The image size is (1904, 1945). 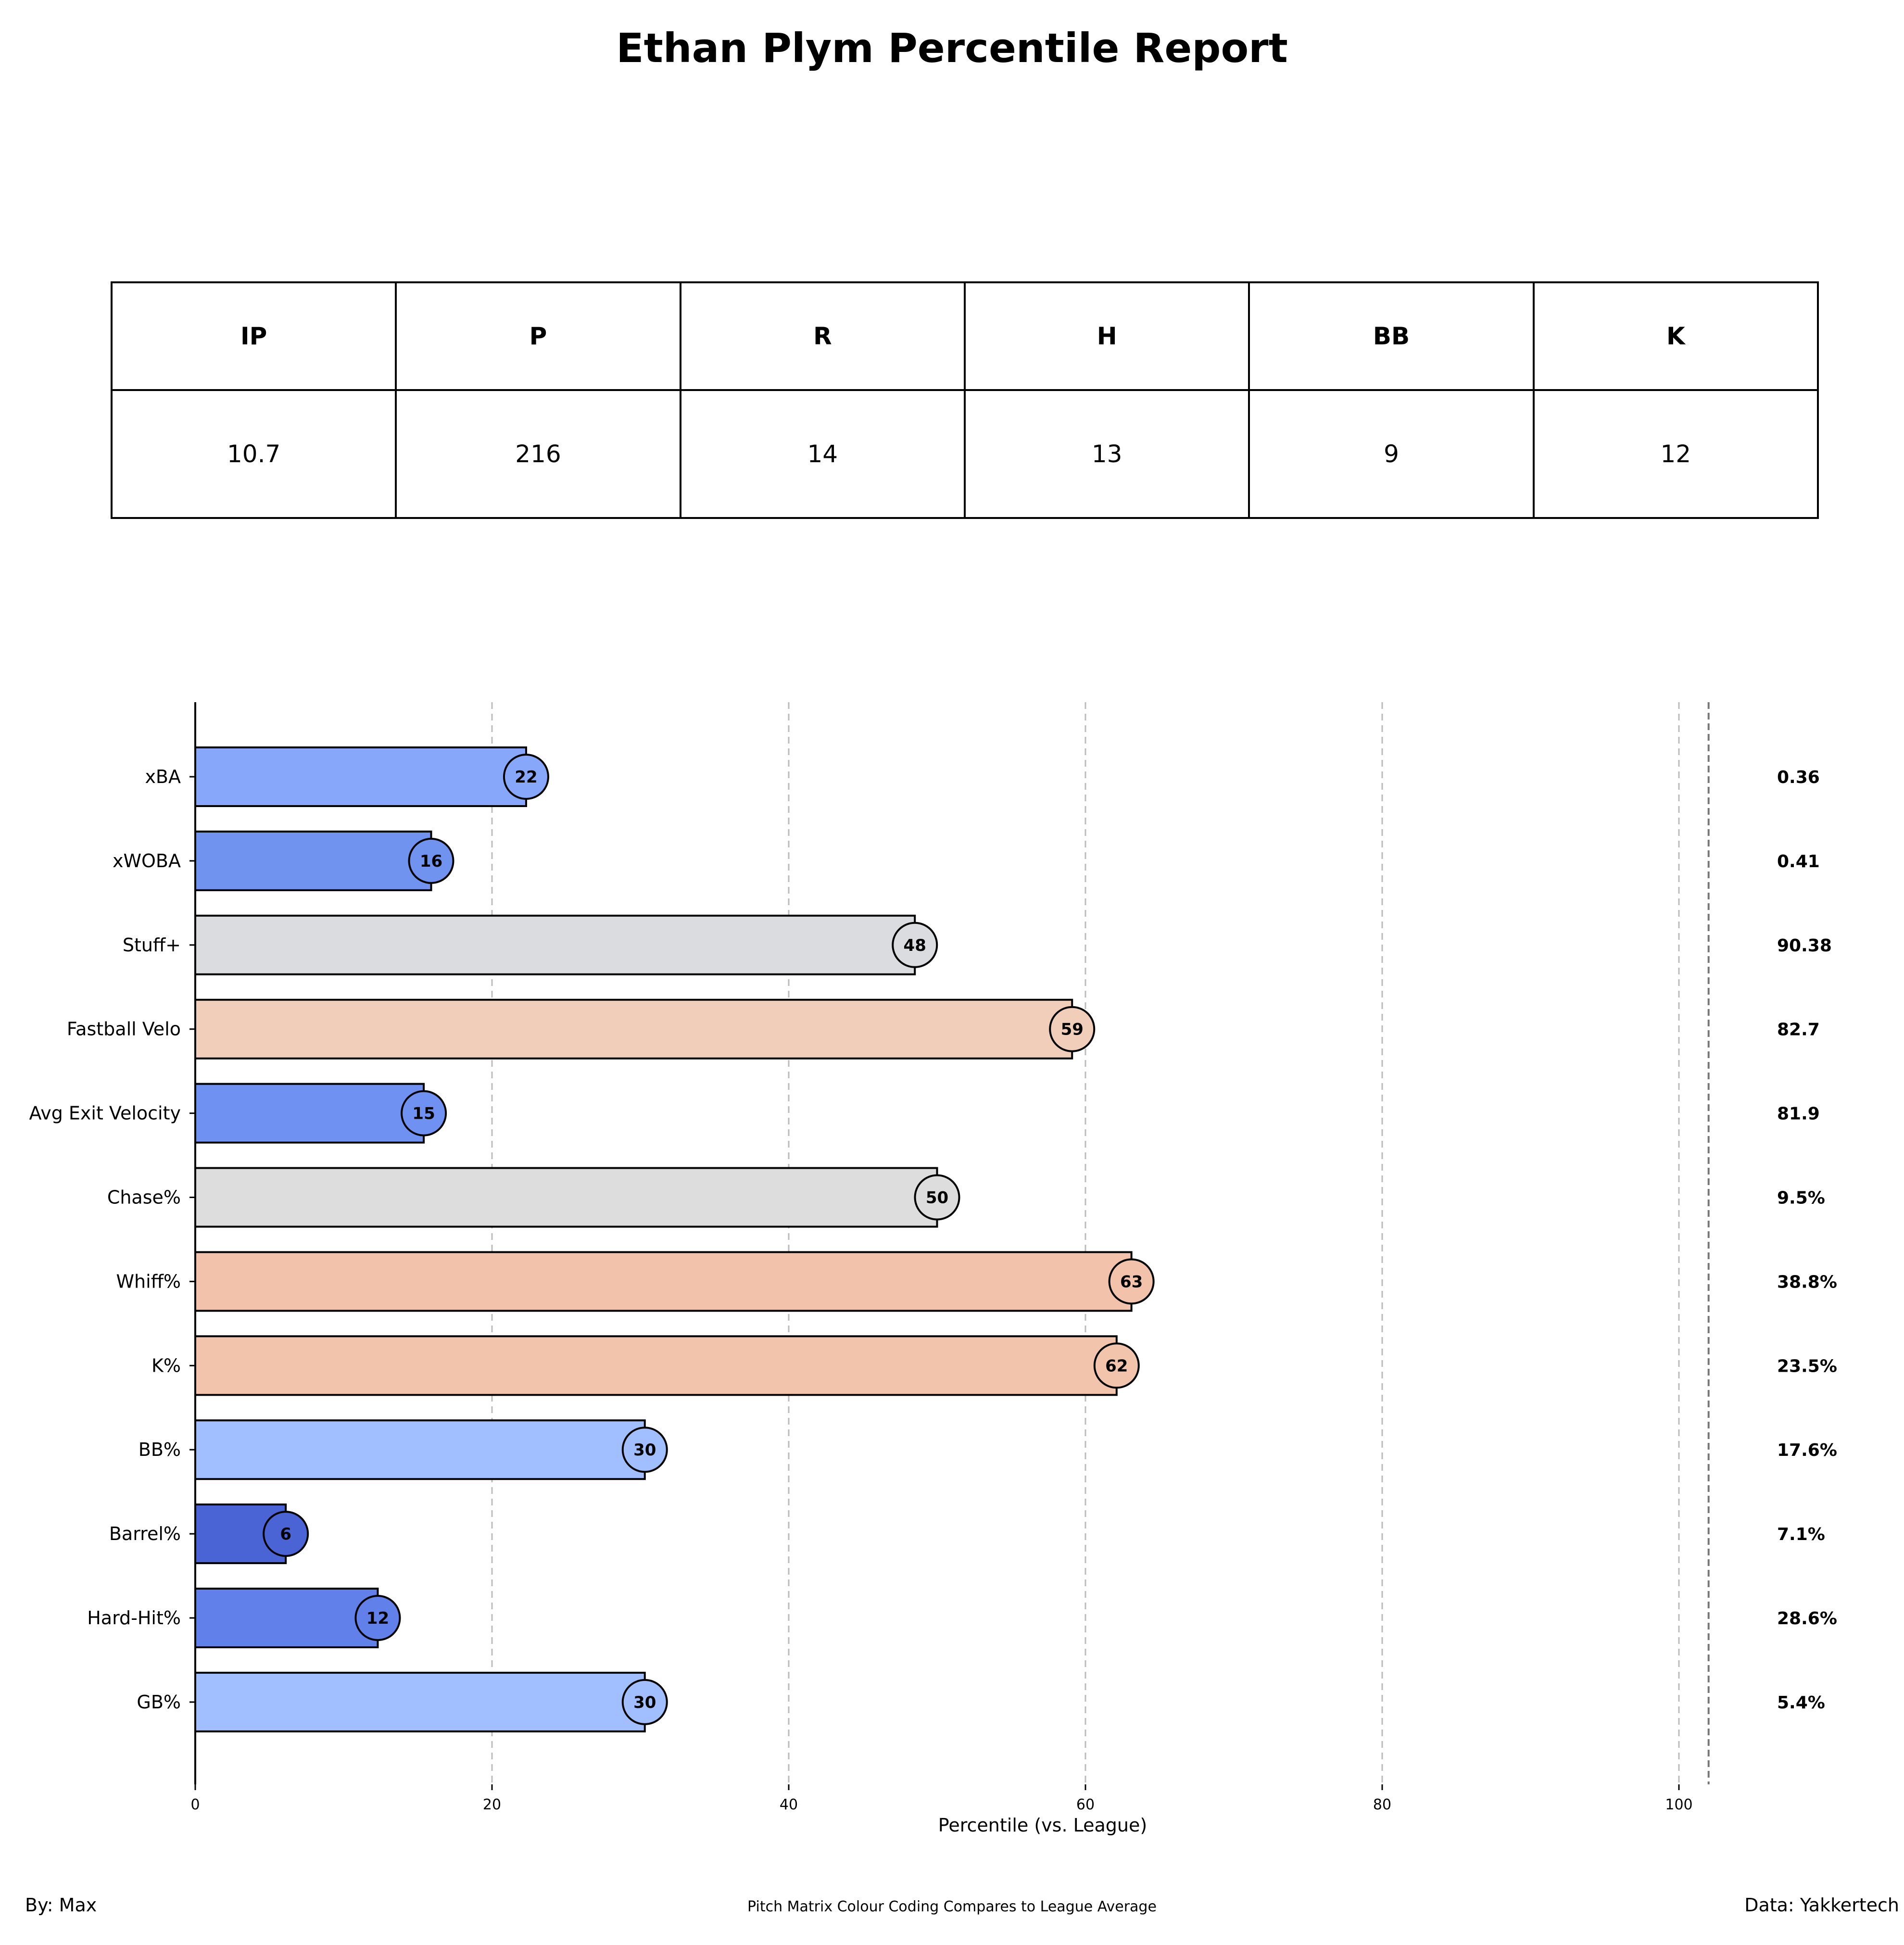 What do you see at coordinates (1821, 1905) in the screenshot?
I see `footer-source: Data: Yakkertech` at bounding box center [1821, 1905].